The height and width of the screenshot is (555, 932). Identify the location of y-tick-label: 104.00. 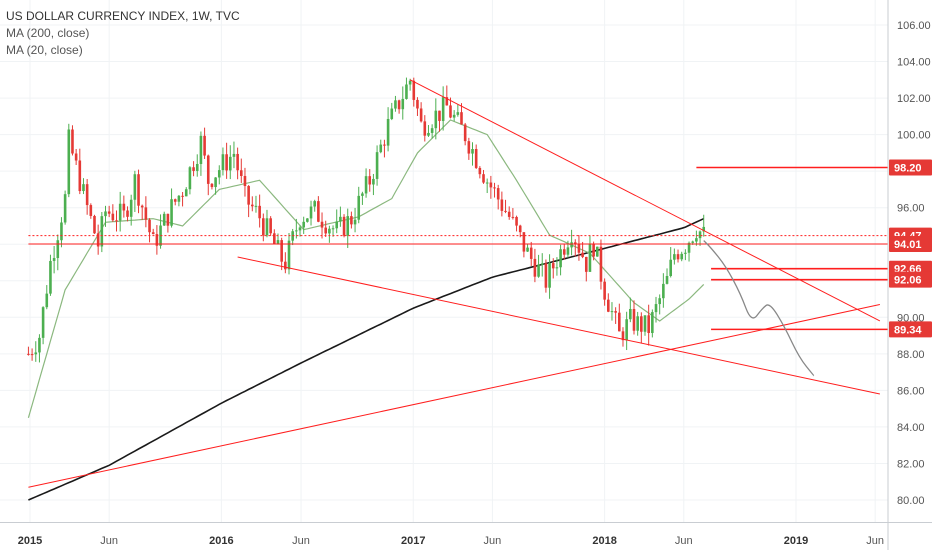
(914, 63).